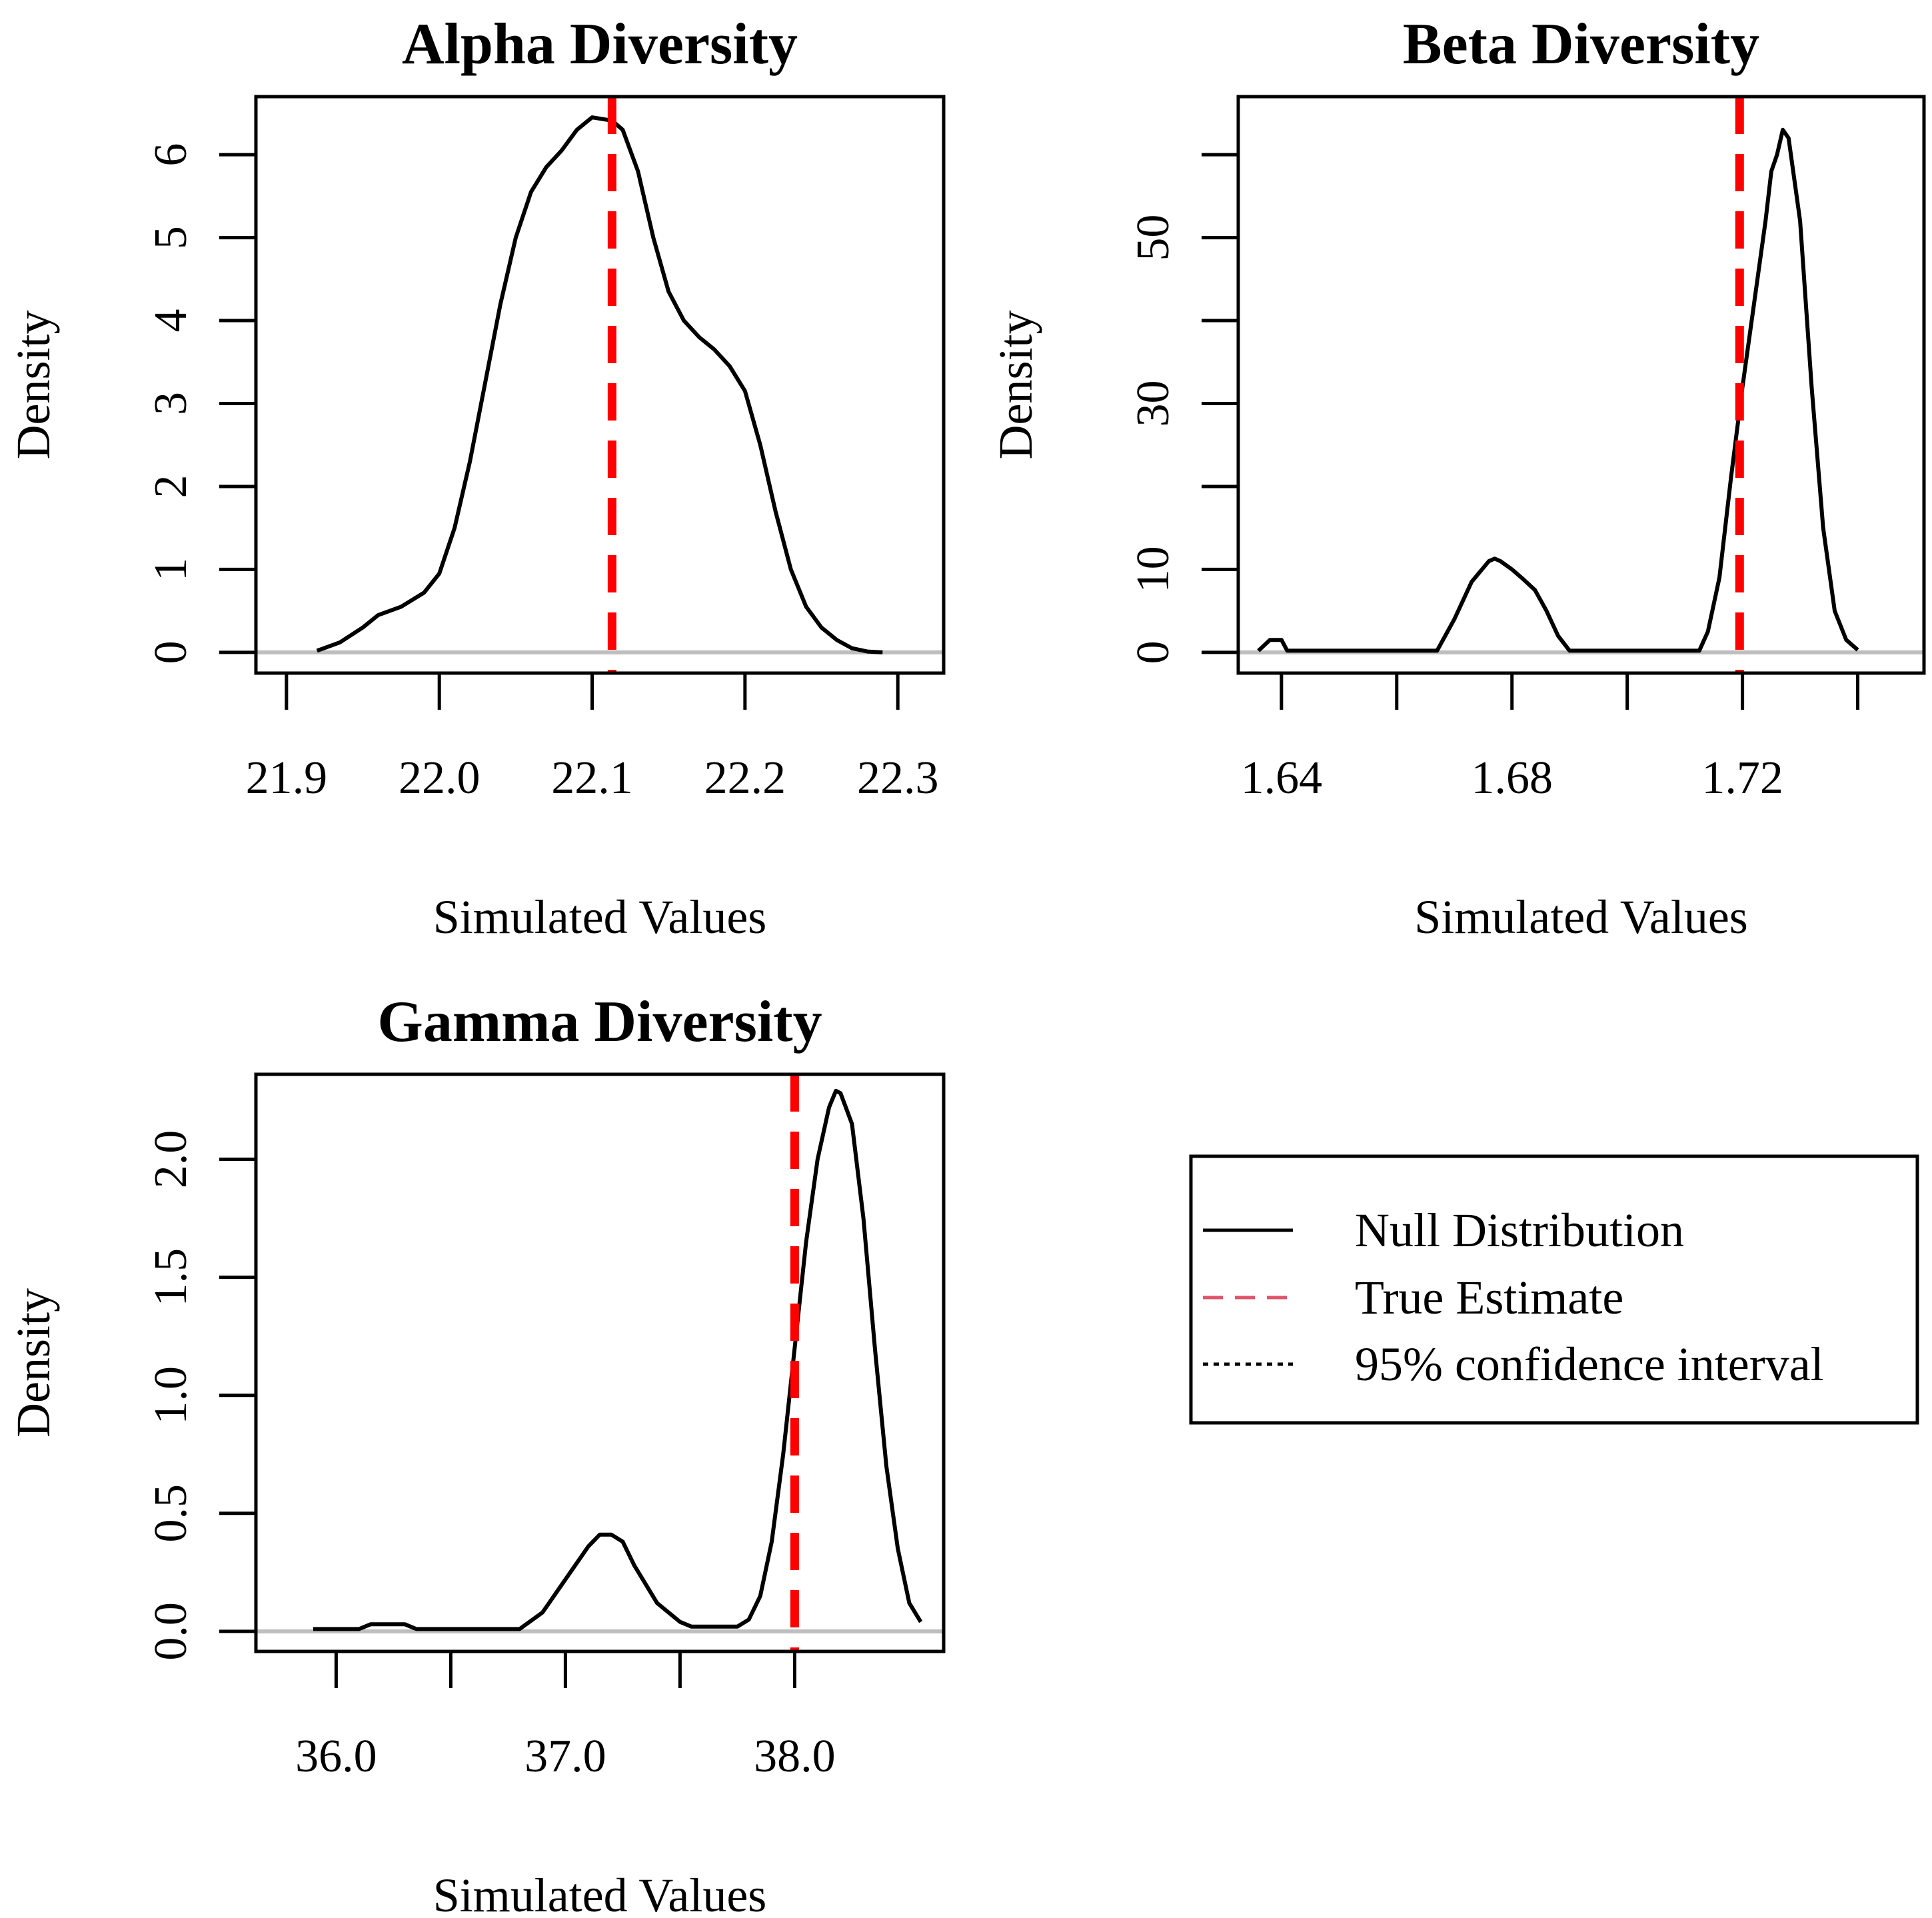  What do you see at coordinates (565, 1757) in the screenshot?
I see `x-tick-label: 37.0` at bounding box center [565, 1757].